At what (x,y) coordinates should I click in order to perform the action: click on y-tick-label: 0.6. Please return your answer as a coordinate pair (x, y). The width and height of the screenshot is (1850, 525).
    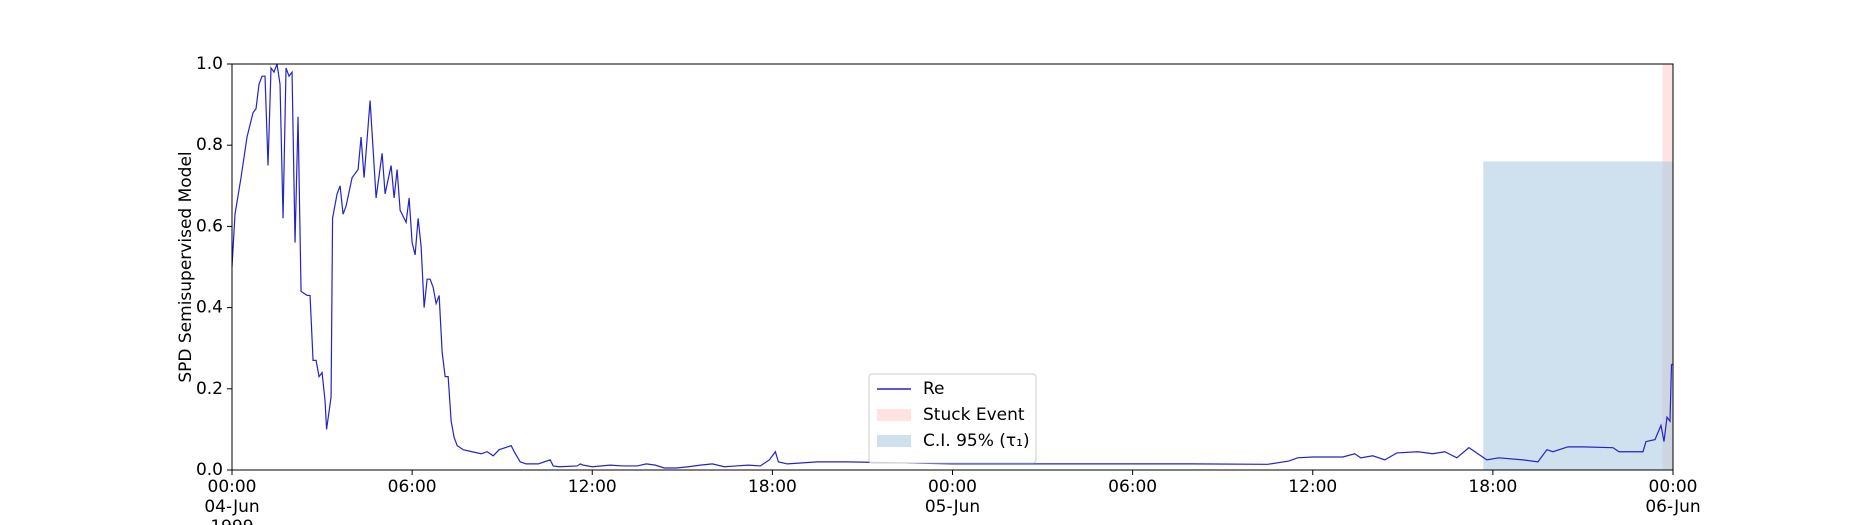
    Looking at the image, I should click on (209, 226).